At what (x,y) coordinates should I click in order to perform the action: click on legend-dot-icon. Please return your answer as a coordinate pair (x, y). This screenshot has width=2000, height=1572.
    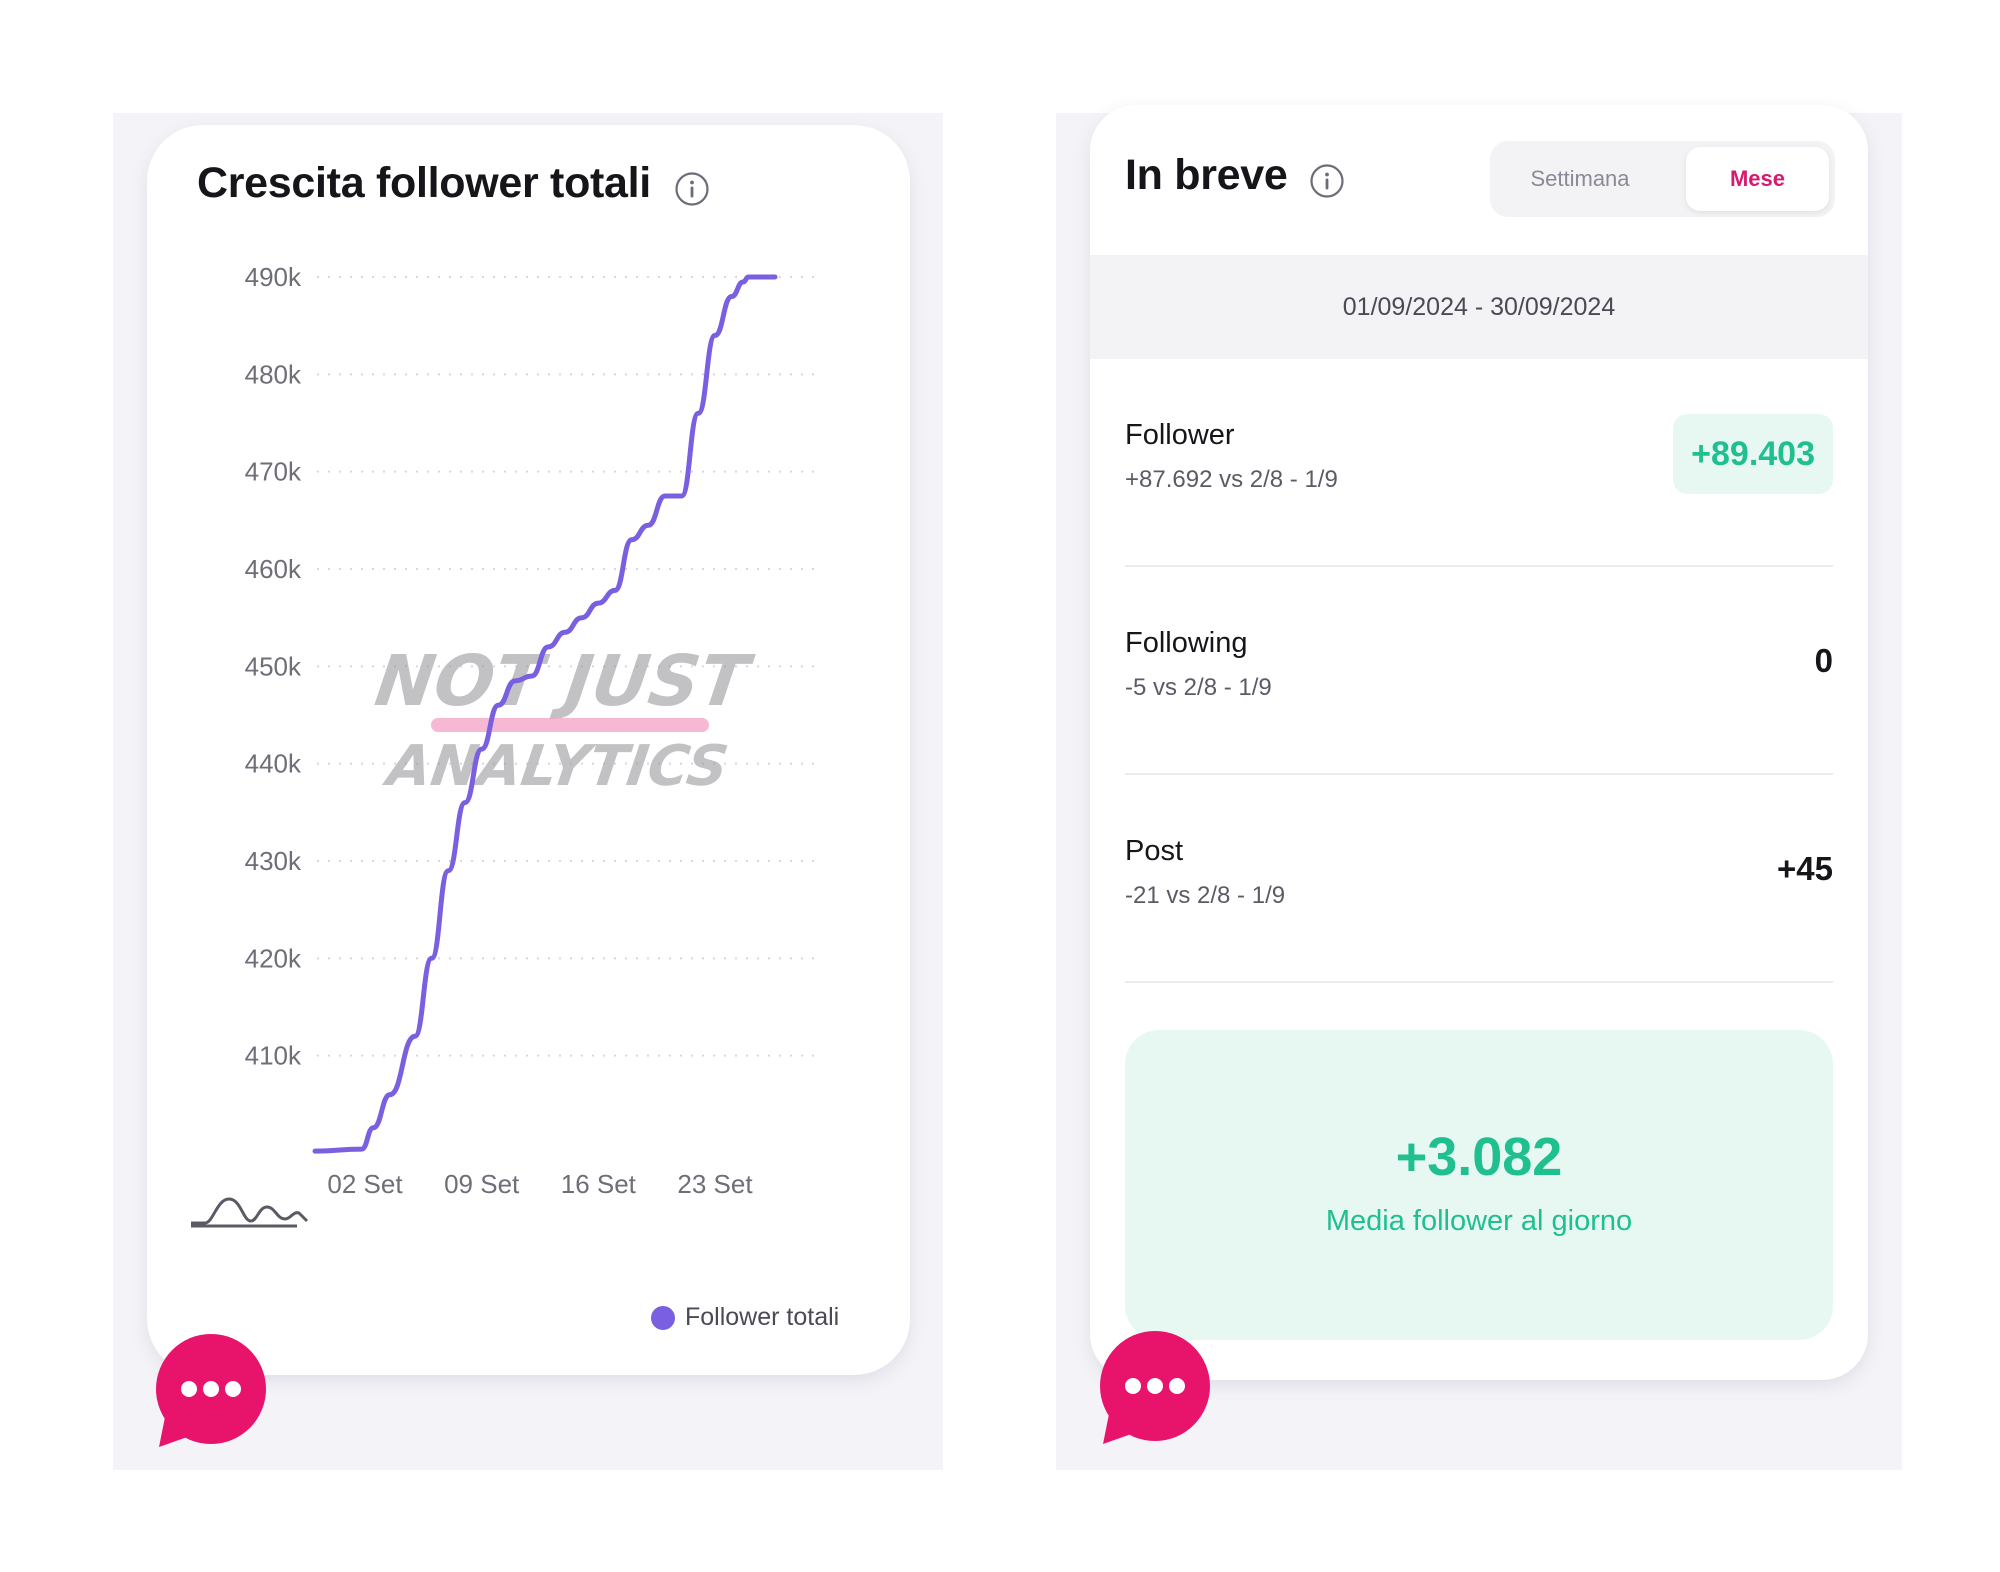
    Looking at the image, I should click on (663, 1317).